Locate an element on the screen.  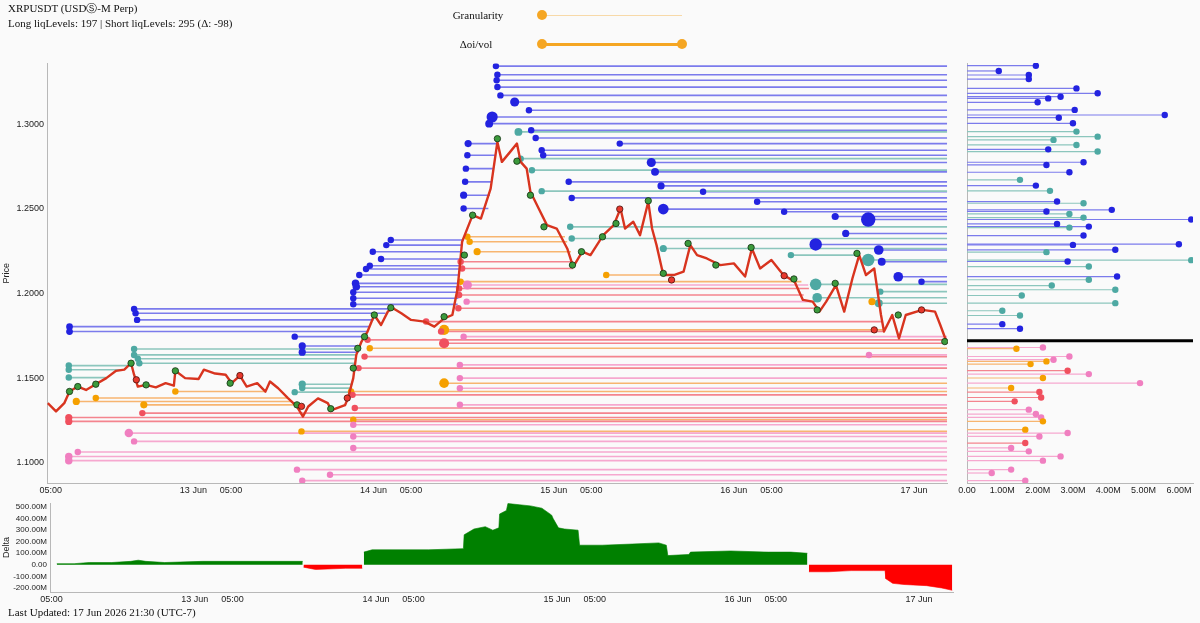
y-tick-label: 1.1500 is located at coordinates (30, 377).